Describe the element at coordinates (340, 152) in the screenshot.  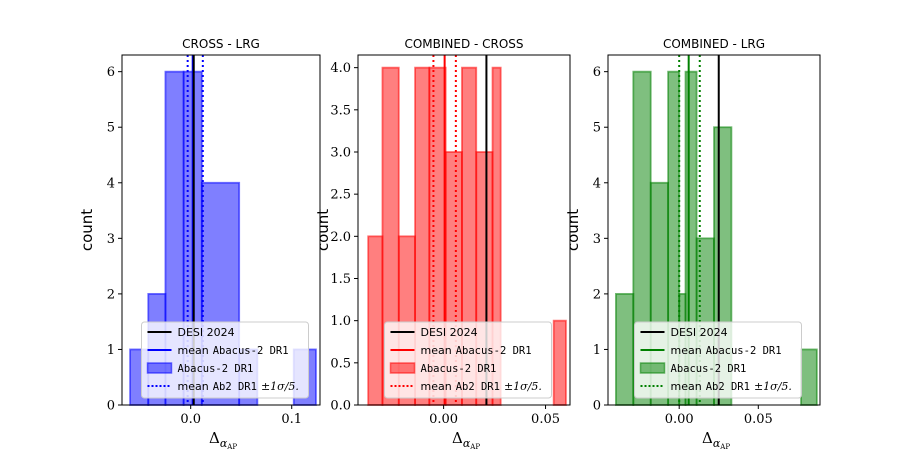
I see `y-tick-label: 3.0` at that location.